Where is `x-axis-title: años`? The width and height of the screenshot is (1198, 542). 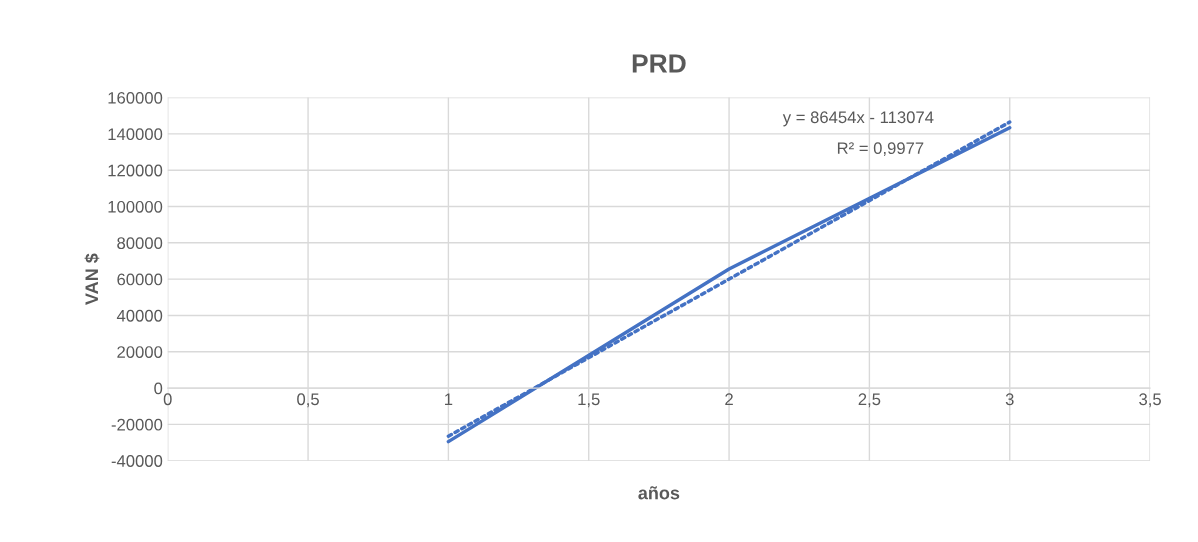
x-axis-title: años is located at coordinates (659, 493).